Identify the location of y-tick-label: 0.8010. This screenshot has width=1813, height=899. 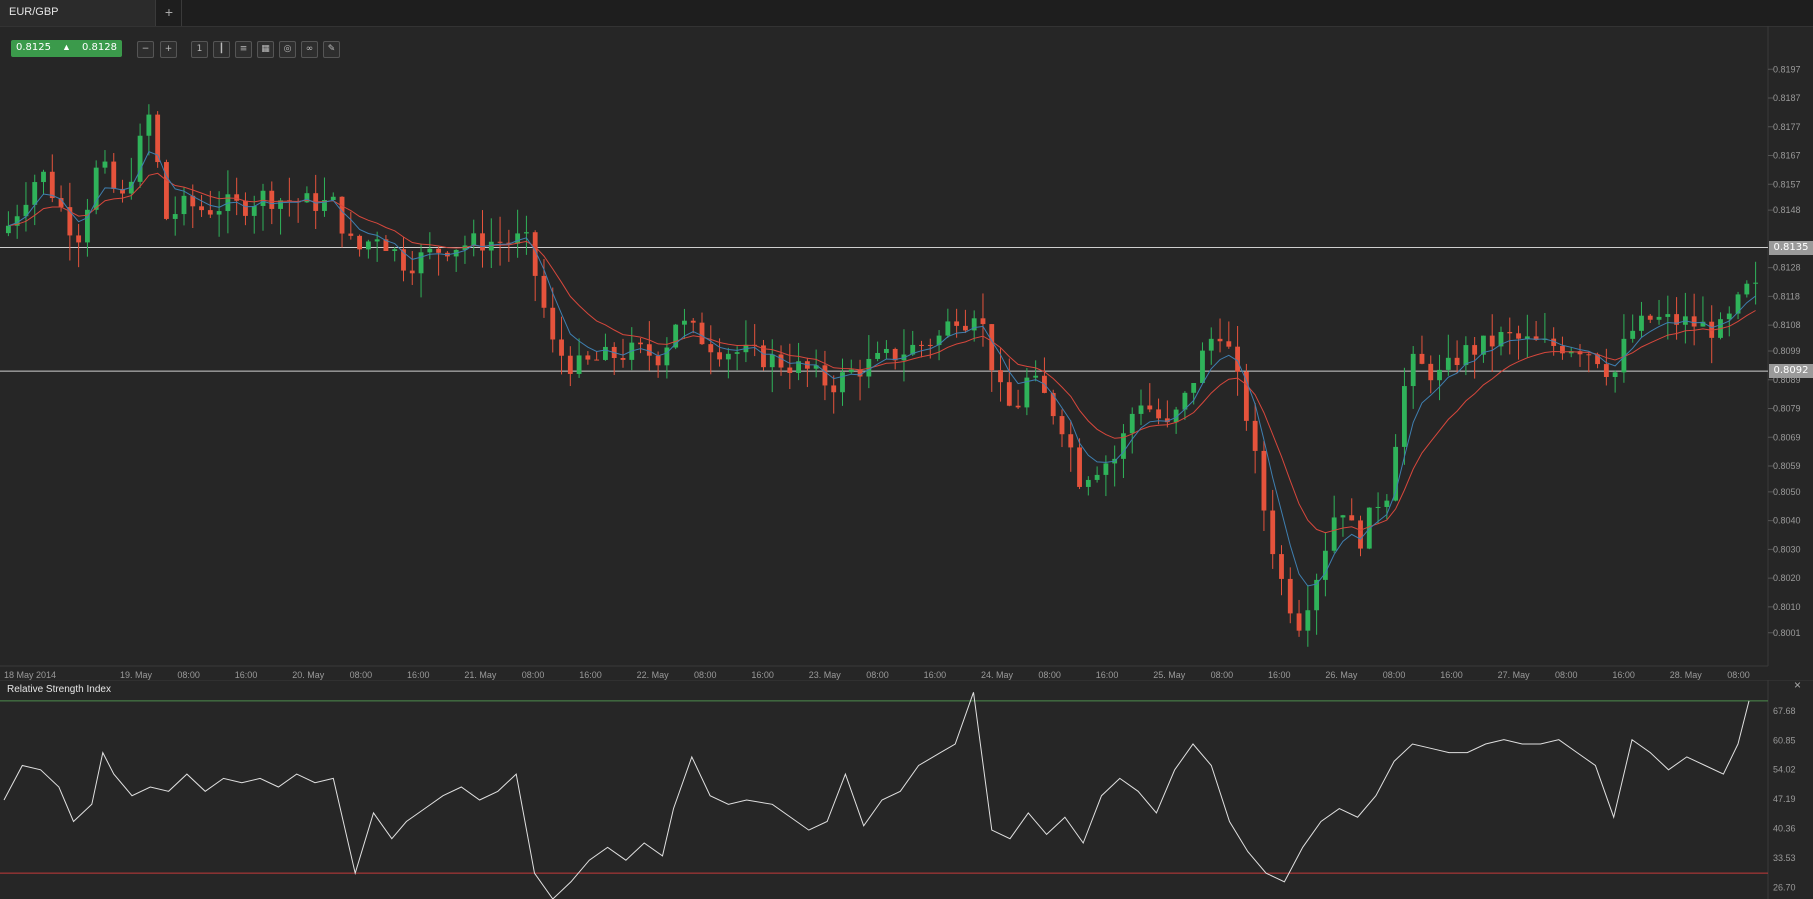
(1787, 607).